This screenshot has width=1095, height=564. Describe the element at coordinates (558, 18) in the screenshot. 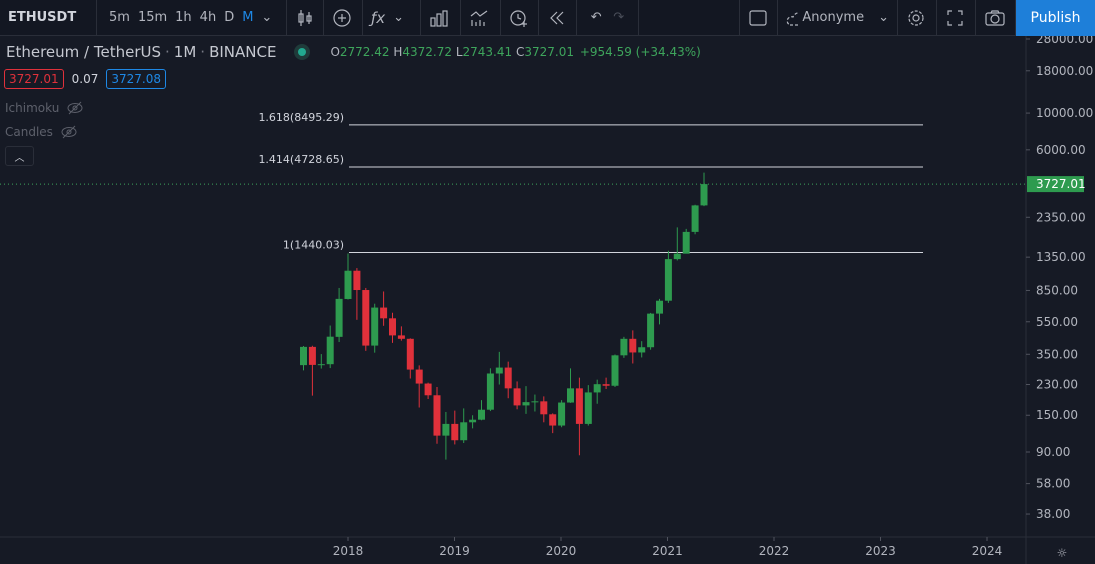

I see `replay-icon` at that location.